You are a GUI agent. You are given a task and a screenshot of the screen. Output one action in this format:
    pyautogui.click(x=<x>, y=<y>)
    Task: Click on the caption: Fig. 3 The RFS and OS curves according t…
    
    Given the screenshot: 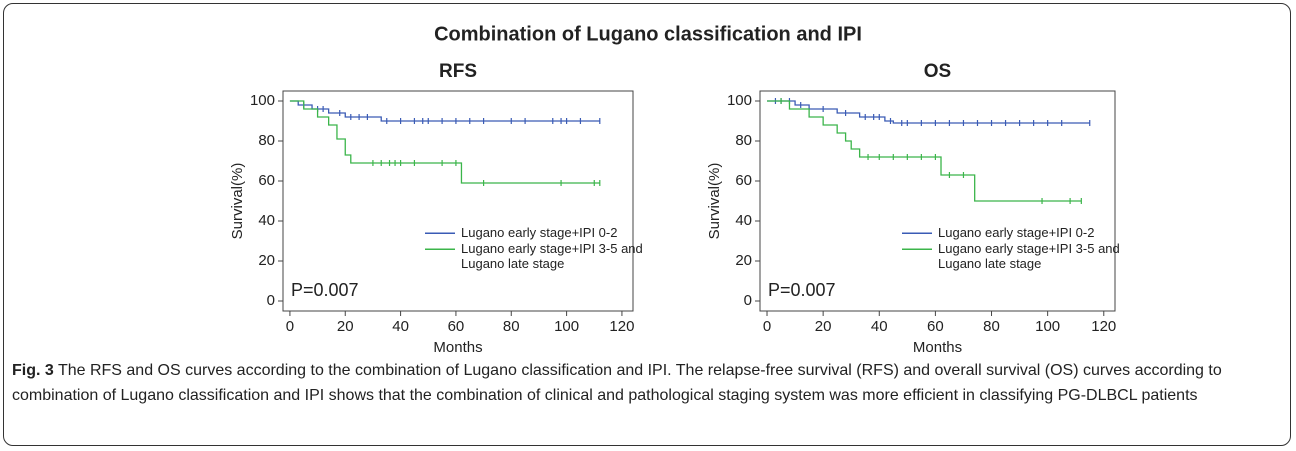 What is the action you would take?
    pyautogui.click(x=648, y=383)
    